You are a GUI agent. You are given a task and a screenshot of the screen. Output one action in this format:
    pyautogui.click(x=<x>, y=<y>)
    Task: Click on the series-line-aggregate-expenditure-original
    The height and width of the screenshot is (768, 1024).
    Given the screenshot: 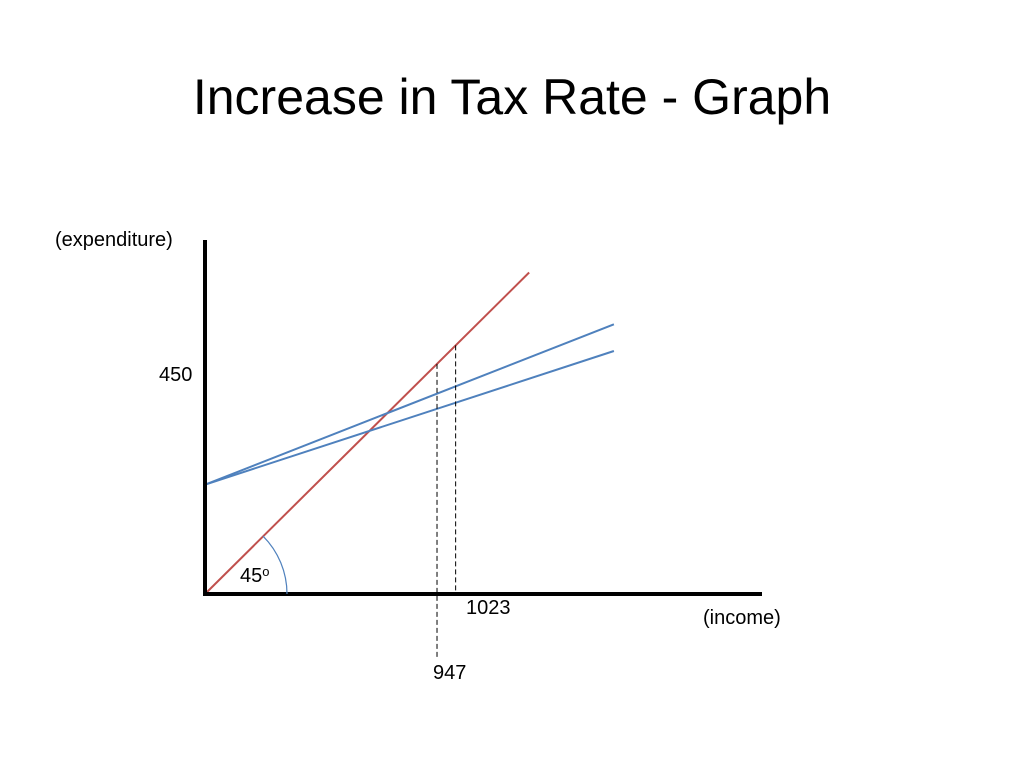 What is the action you would take?
    pyautogui.click(x=409, y=404)
    